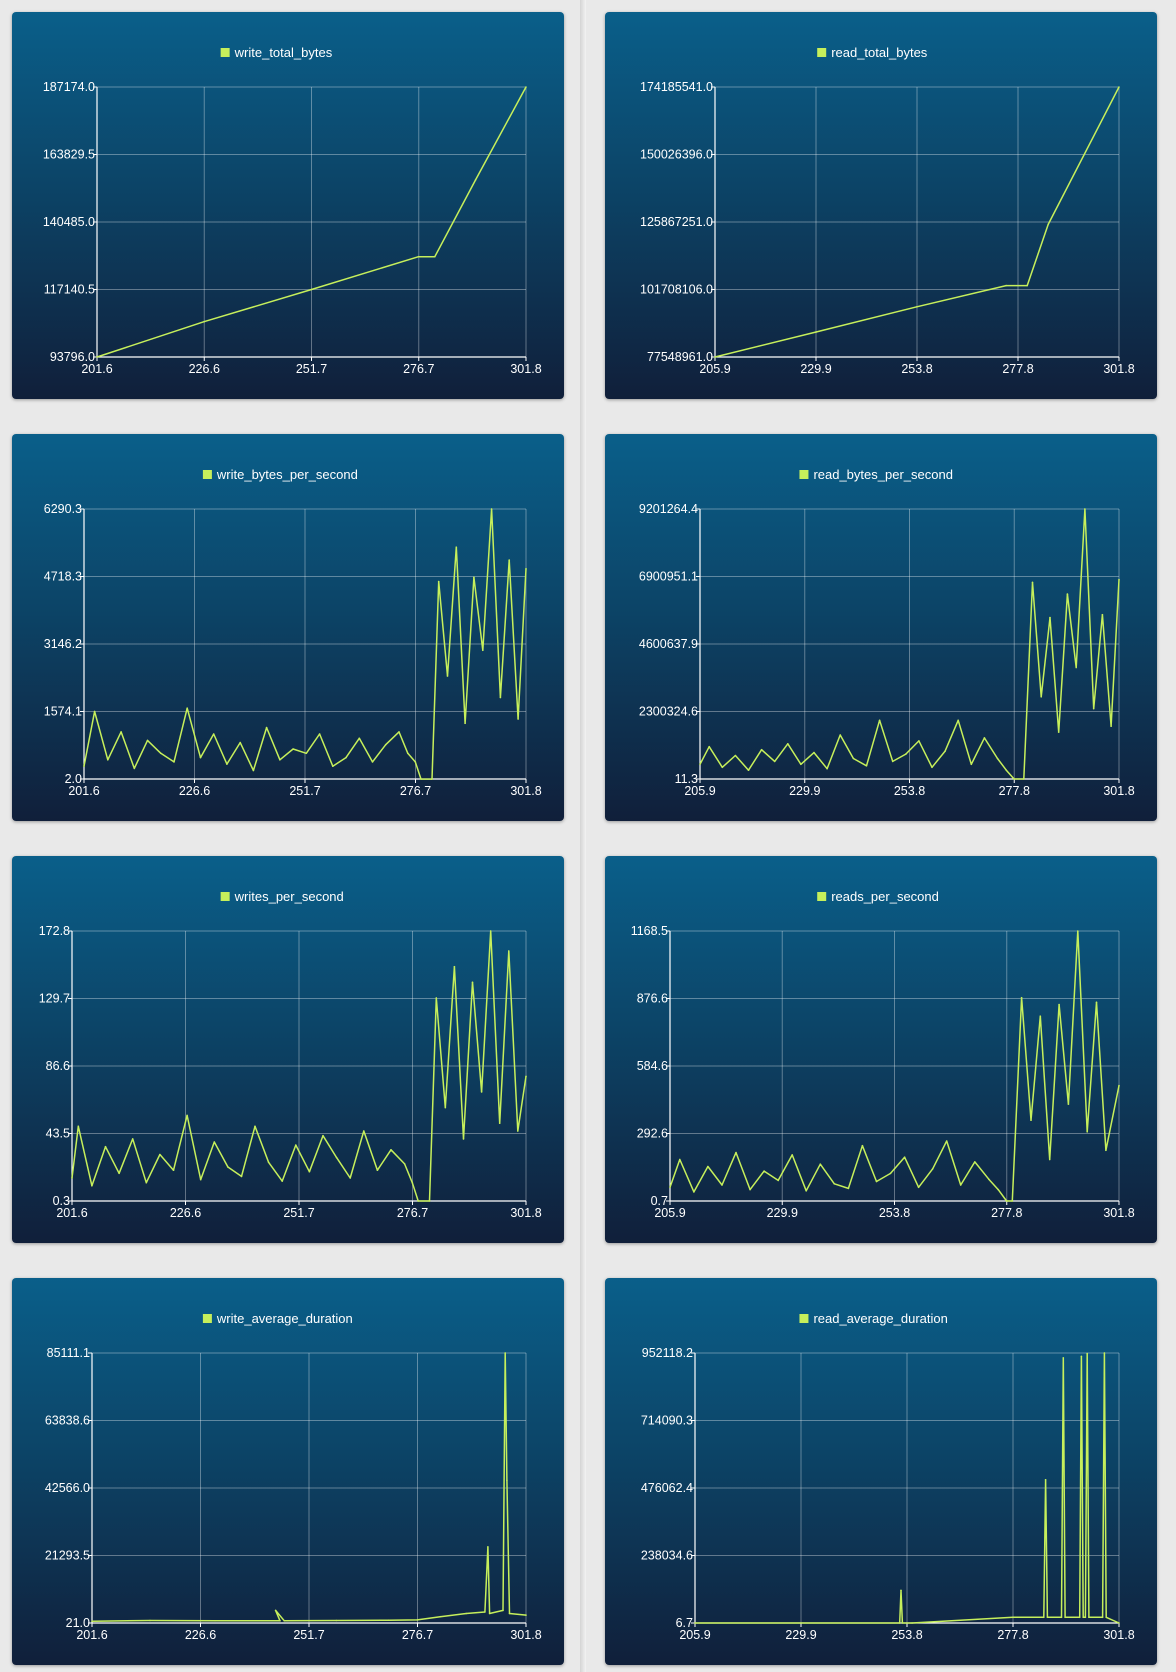  What do you see at coordinates (667, 1421) in the screenshot?
I see `y-tick-label: 714090.3` at bounding box center [667, 1421].